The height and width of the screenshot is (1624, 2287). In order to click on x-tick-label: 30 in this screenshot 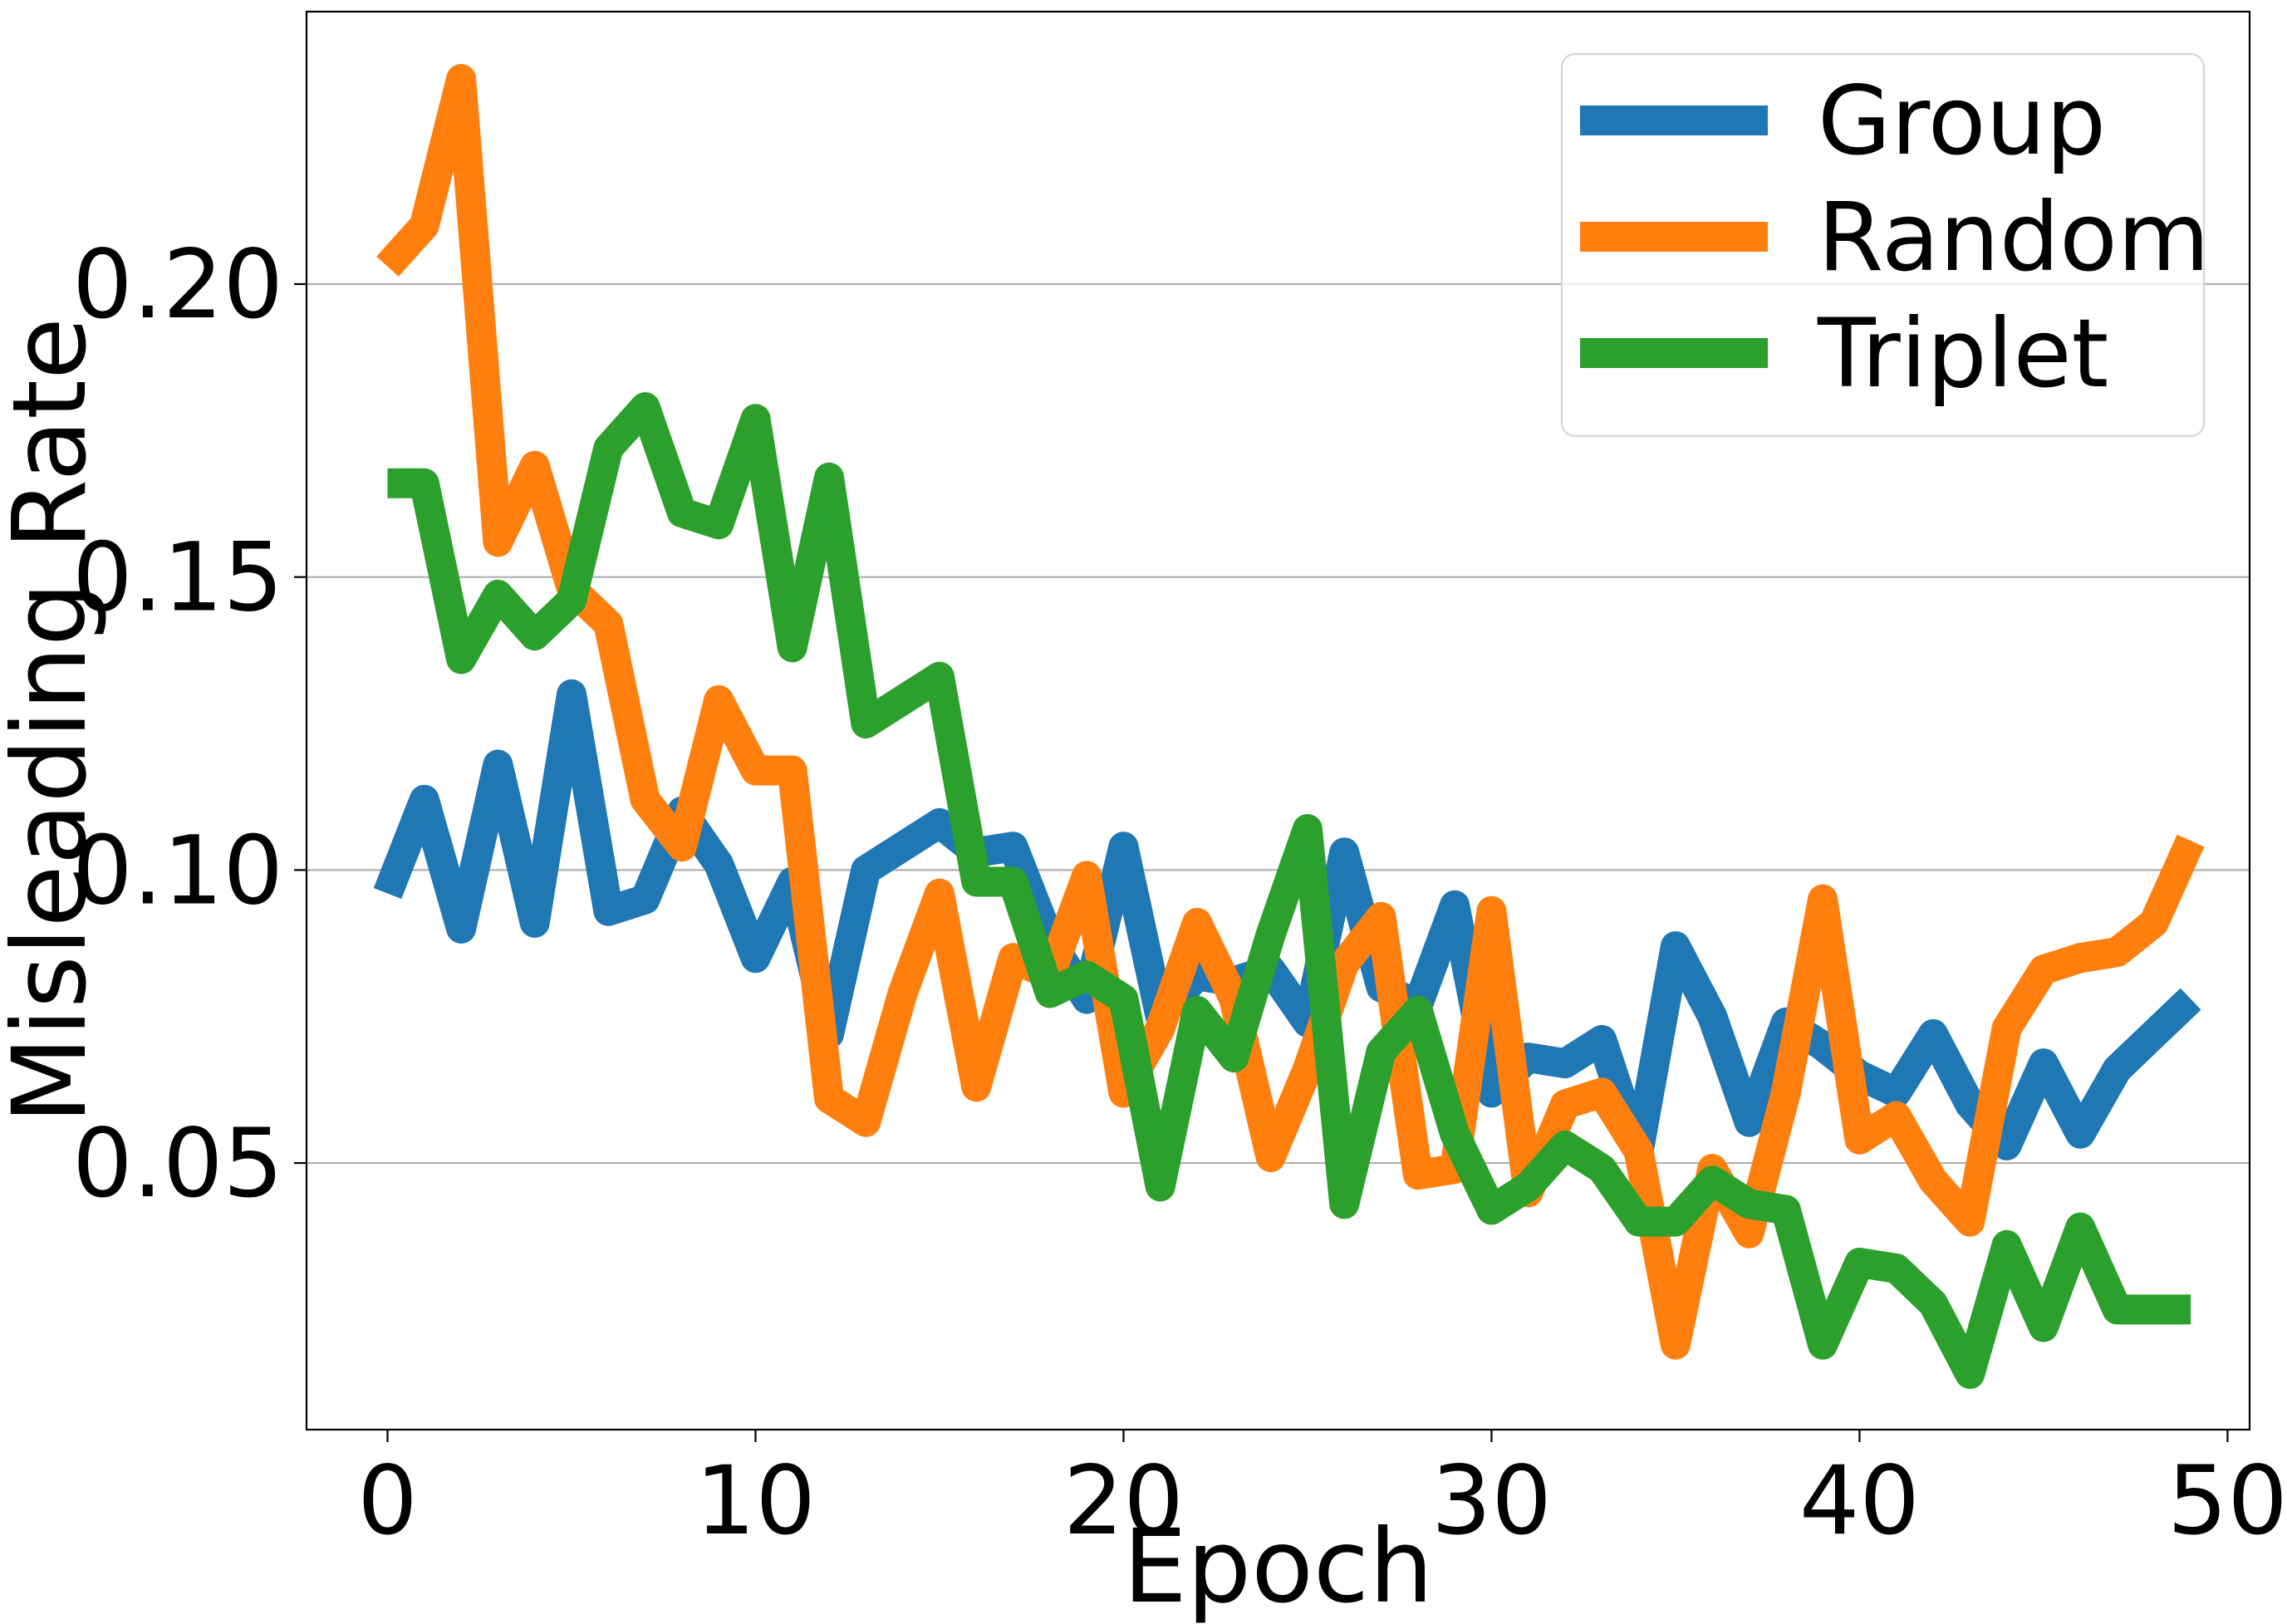, I will do `click(1491, 1500)`.